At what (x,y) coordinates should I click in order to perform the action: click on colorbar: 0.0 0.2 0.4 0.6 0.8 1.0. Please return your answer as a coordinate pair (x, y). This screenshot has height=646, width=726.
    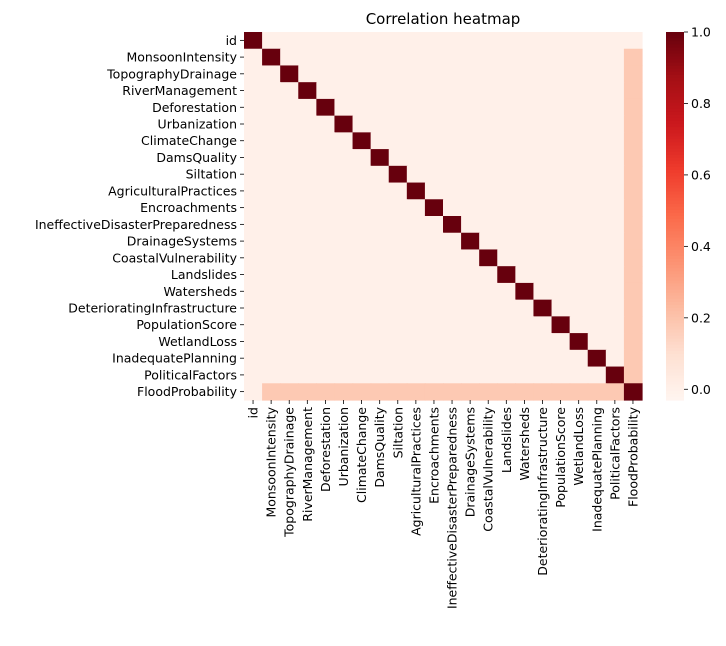
    Looking at the image, I should click on (688, 213).